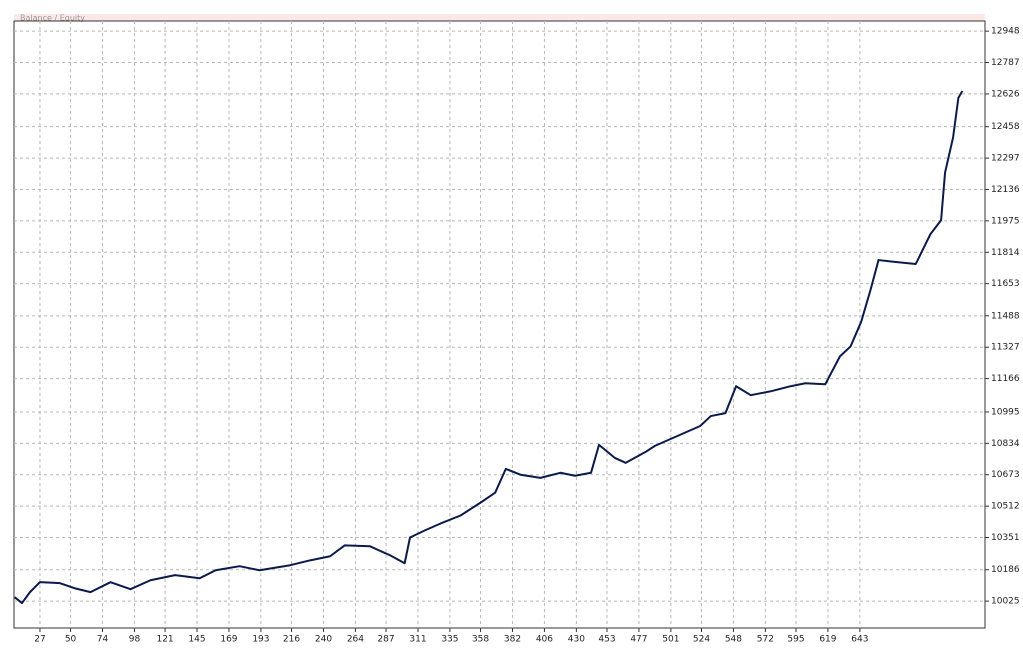  I want to click on y-tick-label: 12626, so click(1005, 94).